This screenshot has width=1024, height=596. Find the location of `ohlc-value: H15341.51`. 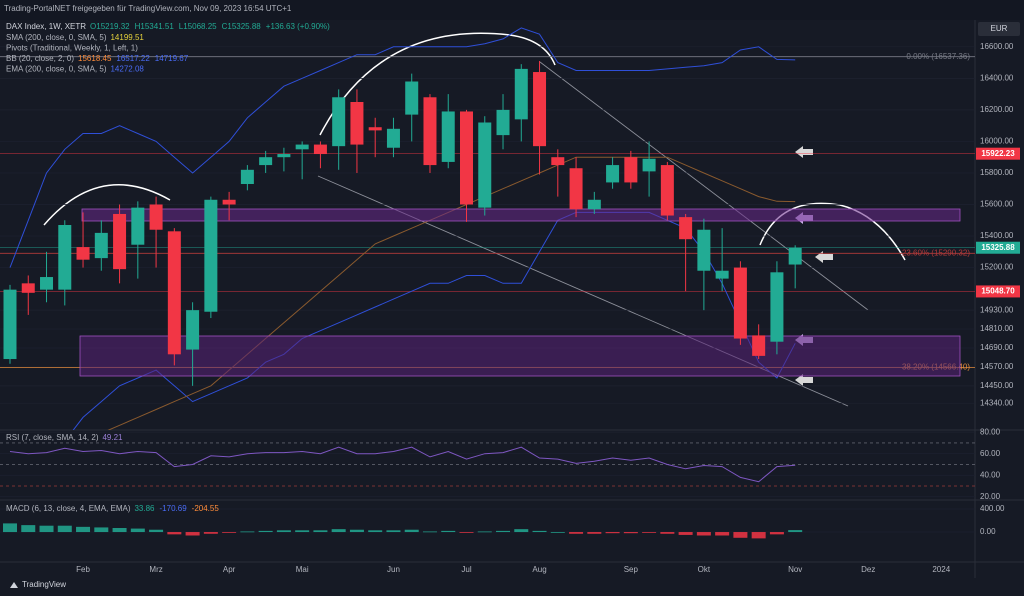

ohlc-value: H15341.51 is located at coordinates (155, 26).